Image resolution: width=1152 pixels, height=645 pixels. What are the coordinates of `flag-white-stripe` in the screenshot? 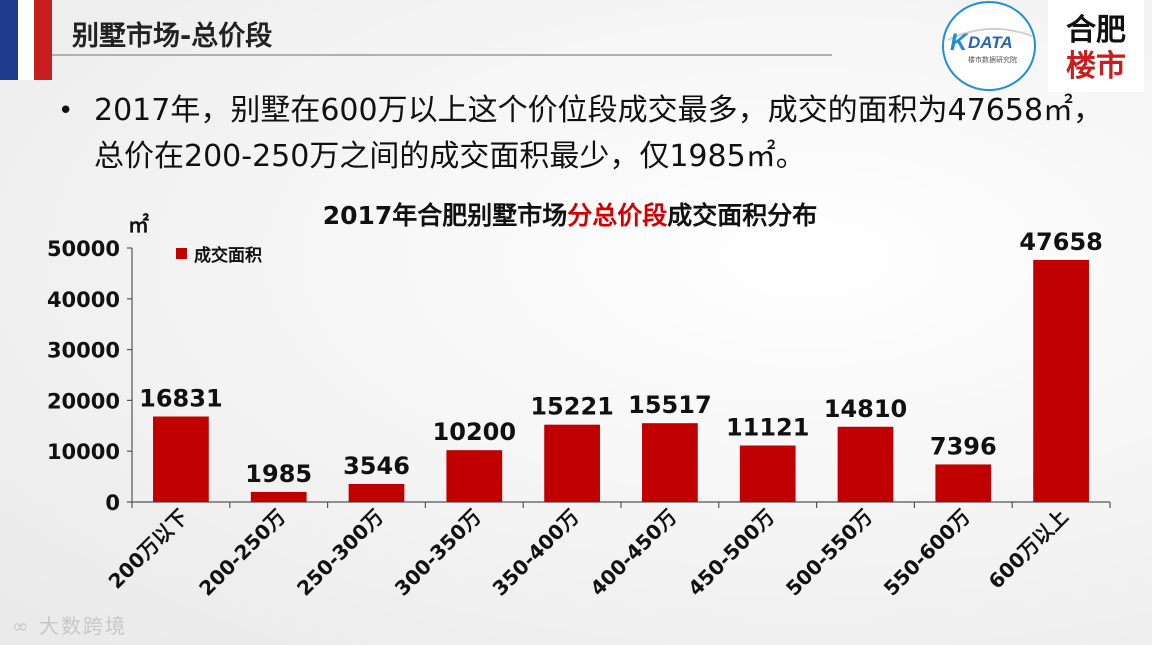 It's located at (26, 40).